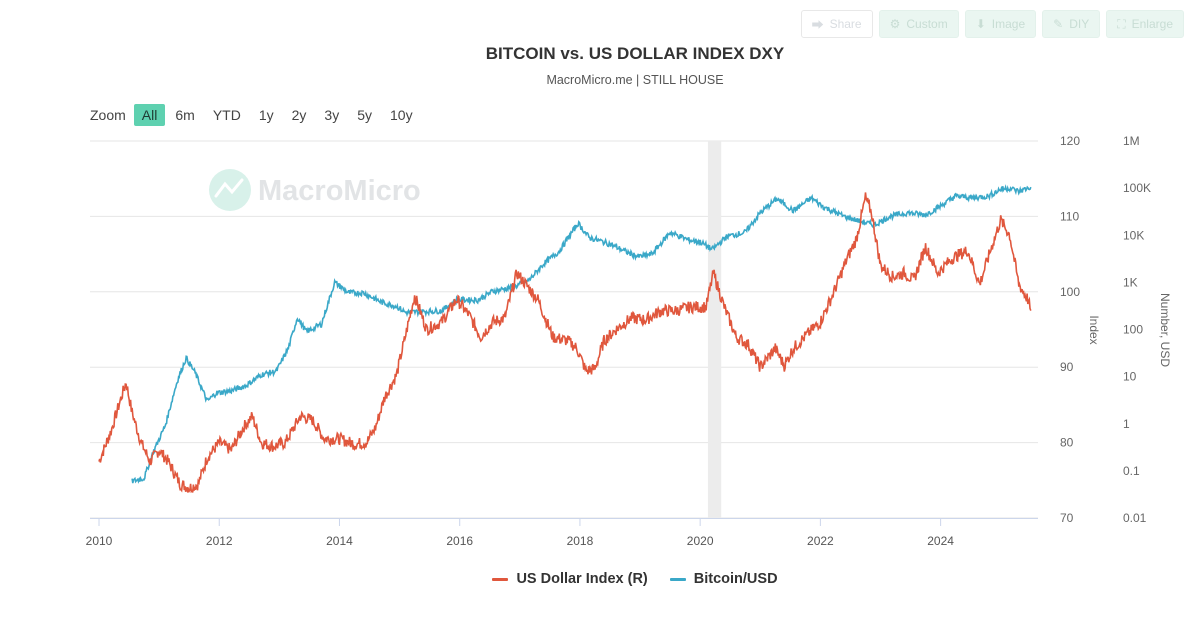 The width and height of the screenshot is (1186, 628). I want to click on zoom-option-6m: 6m, so click(185, 115).